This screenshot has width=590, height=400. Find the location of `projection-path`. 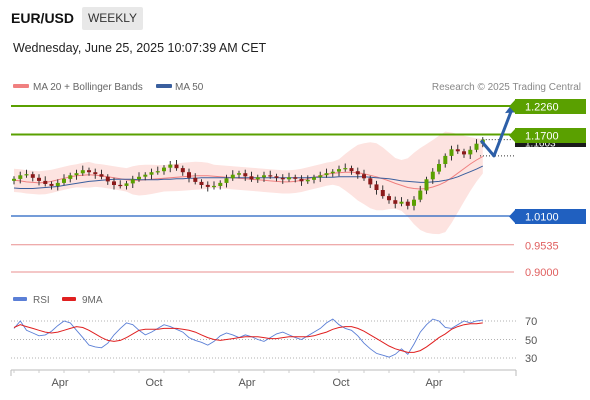

projection-path is located at coordinates (496, 134).